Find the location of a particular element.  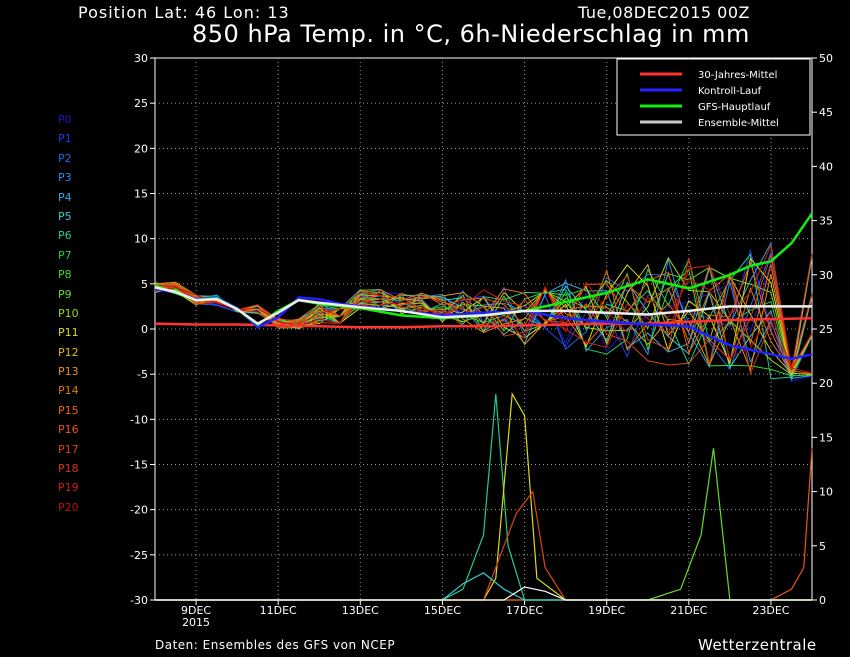

y-right-tick-label: 10 is located at coordinates (826, 492).